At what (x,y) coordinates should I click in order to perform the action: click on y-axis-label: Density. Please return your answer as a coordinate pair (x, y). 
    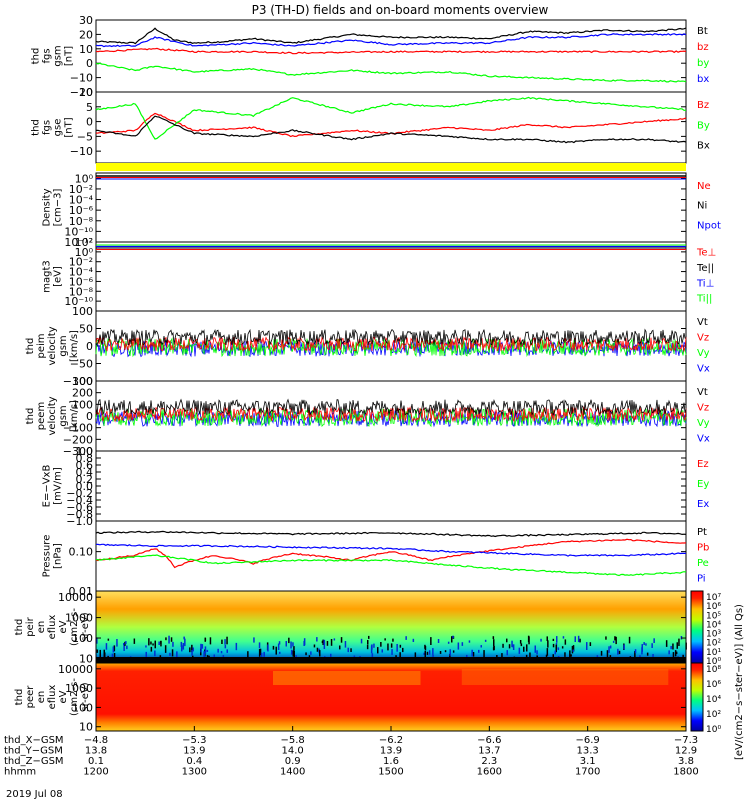
    Looking at the image, I should click on (47, 207).